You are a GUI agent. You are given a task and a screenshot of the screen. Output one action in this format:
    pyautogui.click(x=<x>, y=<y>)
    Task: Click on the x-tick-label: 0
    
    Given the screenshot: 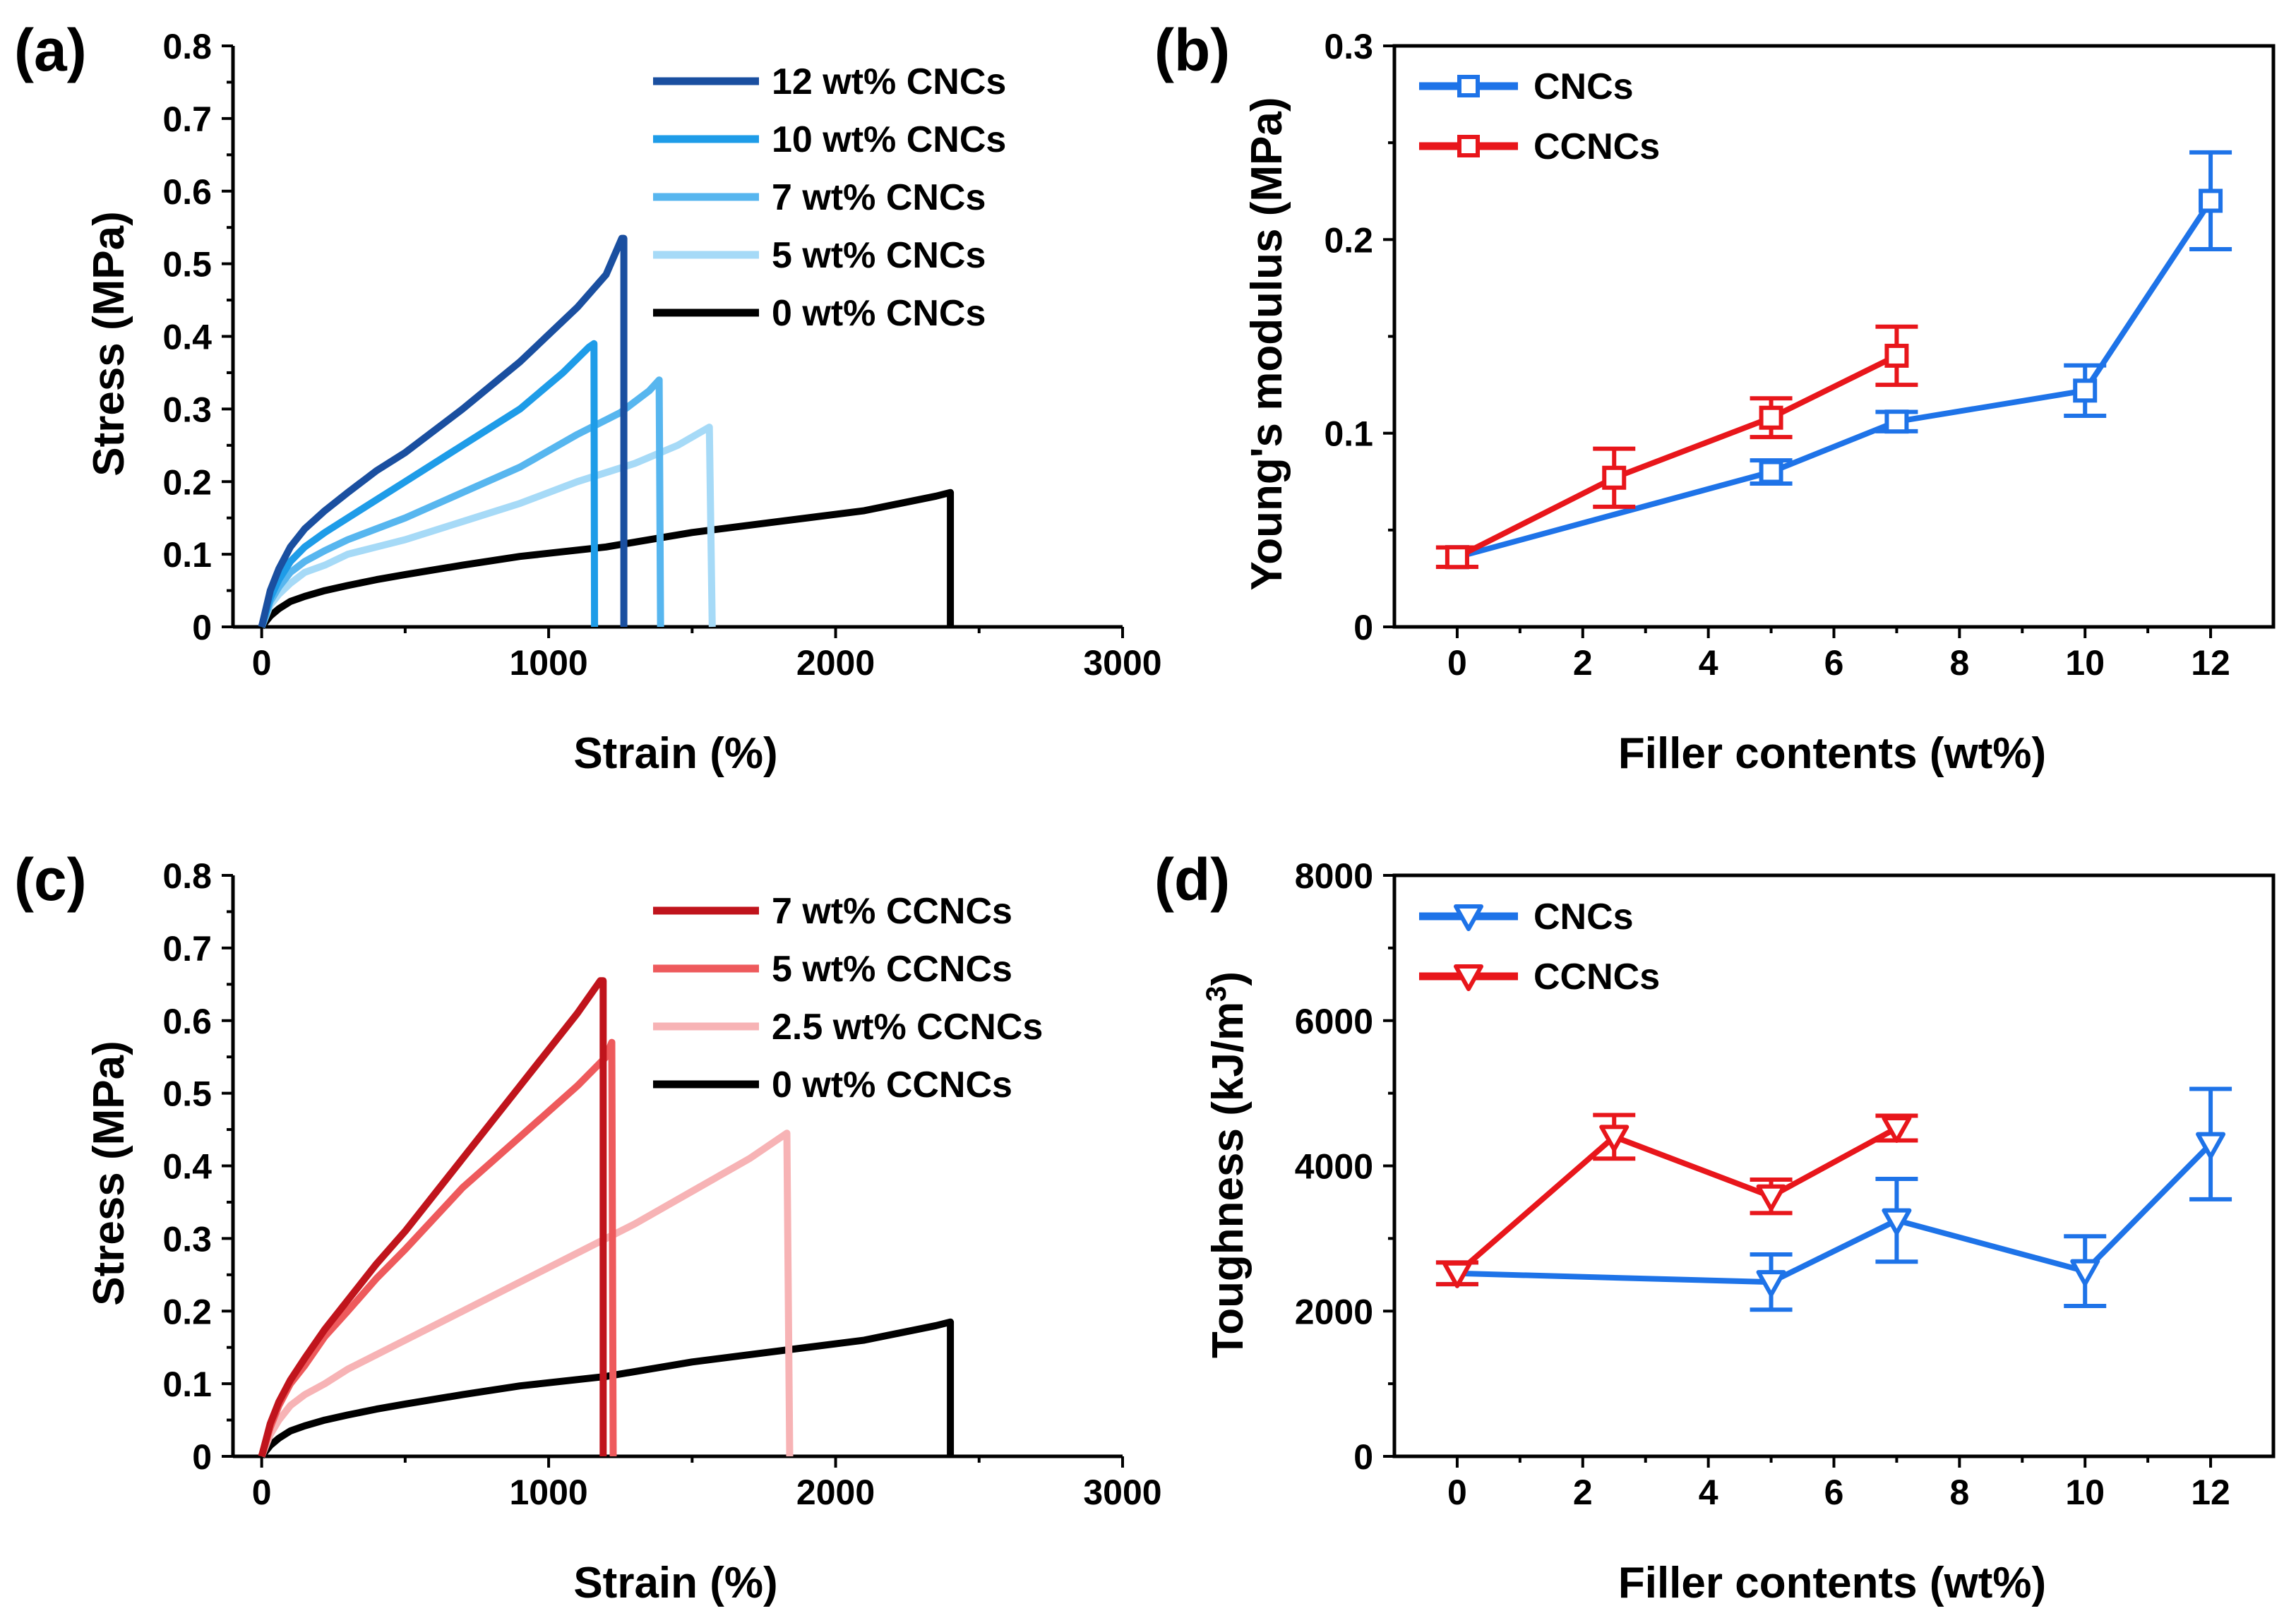 What is the action you would take?
    pyautogui.click(x=1457, y=1492)
    